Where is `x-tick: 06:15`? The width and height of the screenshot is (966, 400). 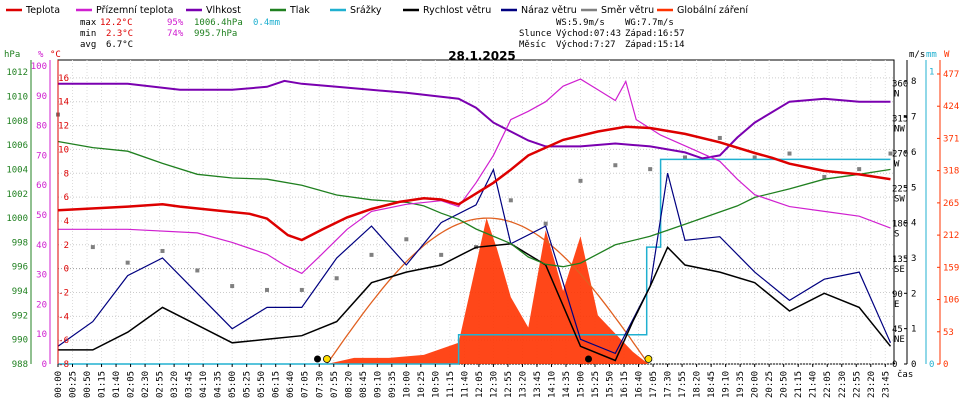 x-tick: 06:15 is located at coordinates (277, 384).